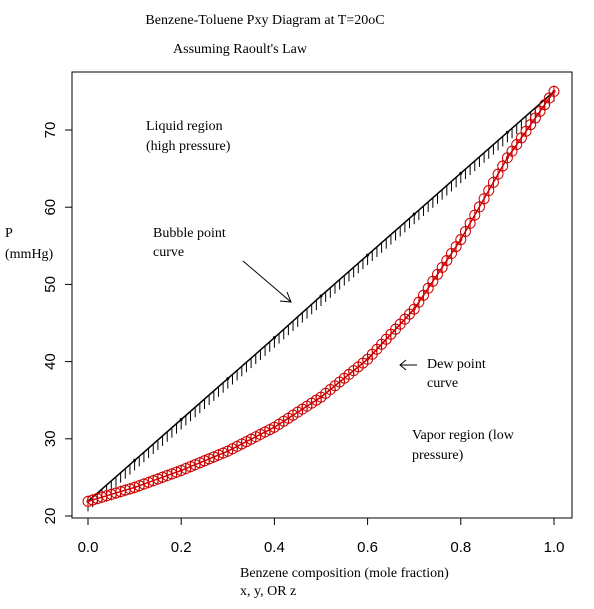  What do you see at coordinates (367, 547) in the screenshot?
I see `x-tick-label: 0.6` at bounding box center [367, 547].